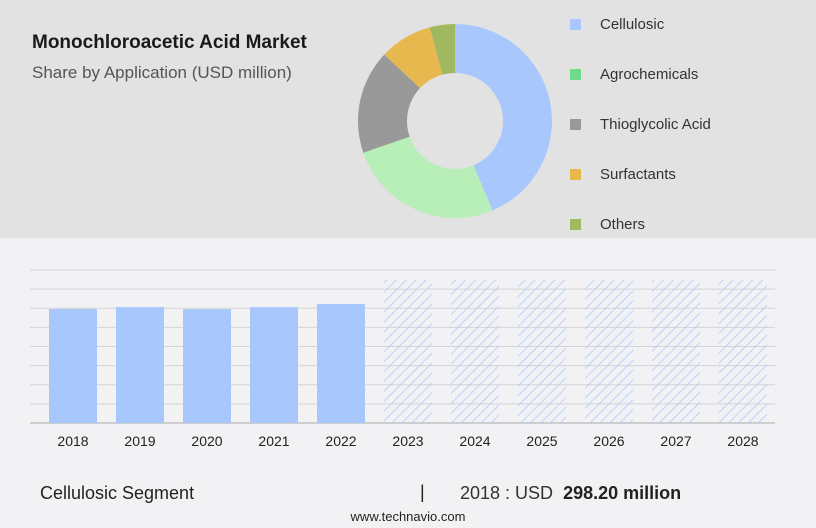 The height and width of the screenshot is (528, 816). Describe the element at coordinates (649, 74) in the screenshot. I see `legend-label: Agrochemicals` at that location.